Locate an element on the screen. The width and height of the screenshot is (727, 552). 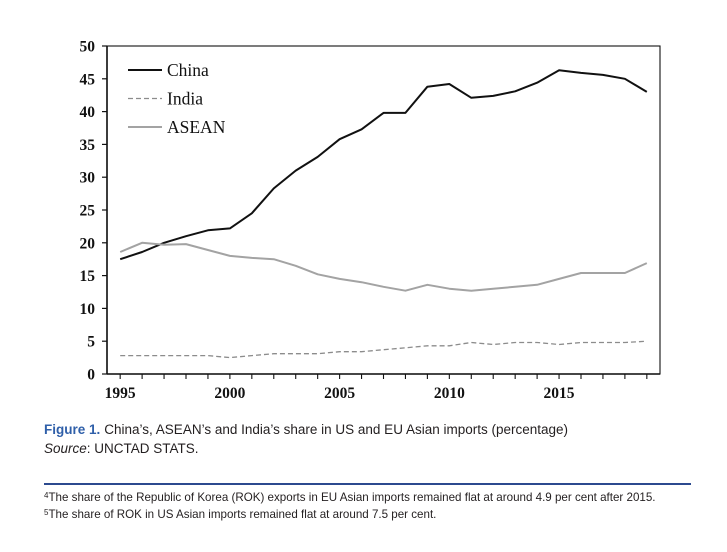
figure-source: Source: UNCTAD STATS. is located at coordinates (121, 449).